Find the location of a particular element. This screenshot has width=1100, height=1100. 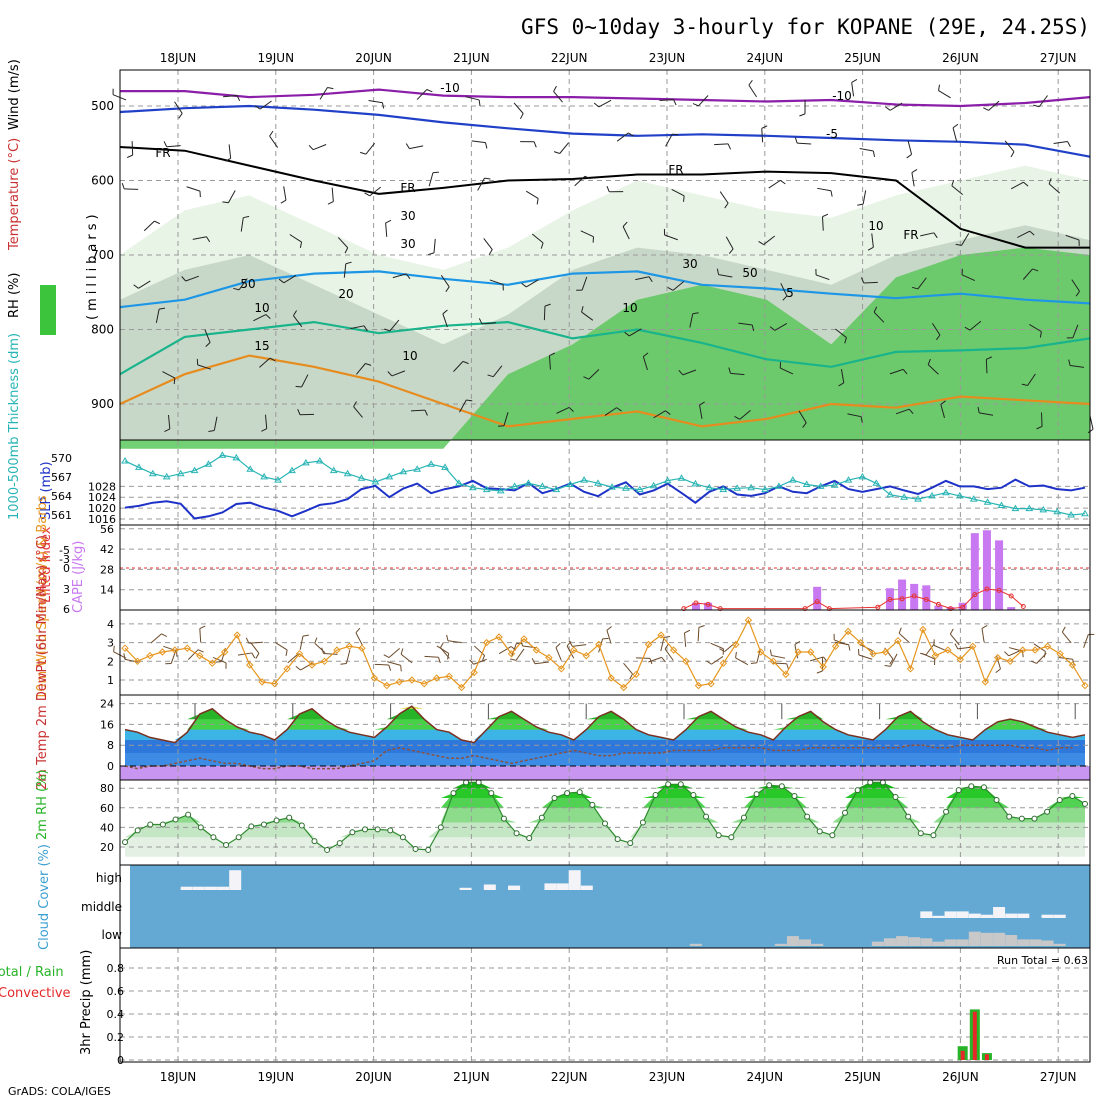

y-tick-precip: 0.8 is located at coordinates (116, 968).